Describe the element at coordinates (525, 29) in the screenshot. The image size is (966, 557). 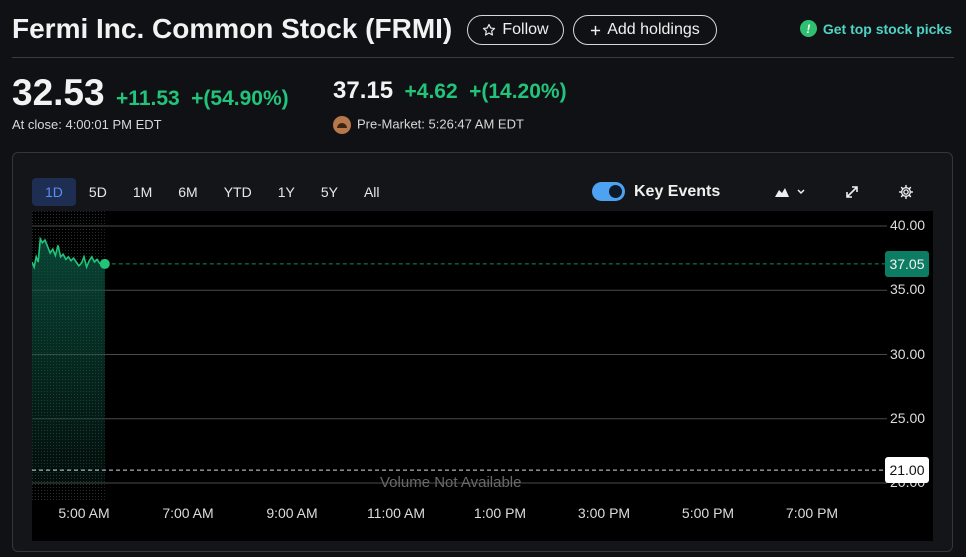
I see `follow-label: Follow` at that location.